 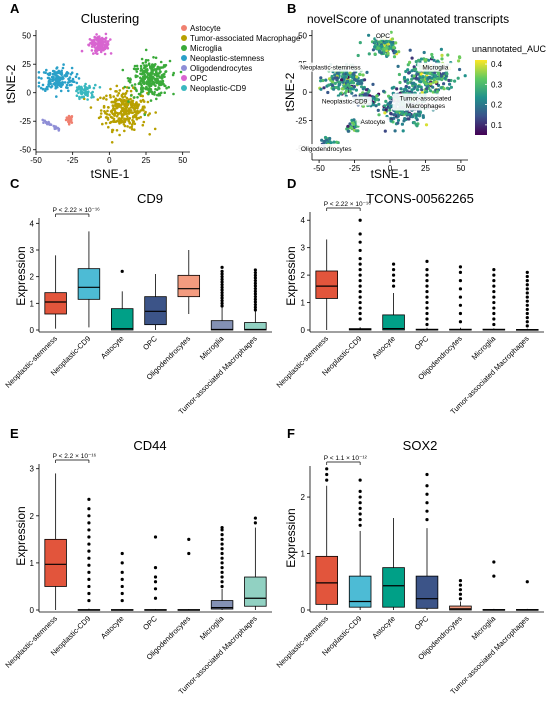 What do you see at coordinates (373, 121) in the screenshot?
I see `panel-b-label-bg` at bounding box center [373, 121].